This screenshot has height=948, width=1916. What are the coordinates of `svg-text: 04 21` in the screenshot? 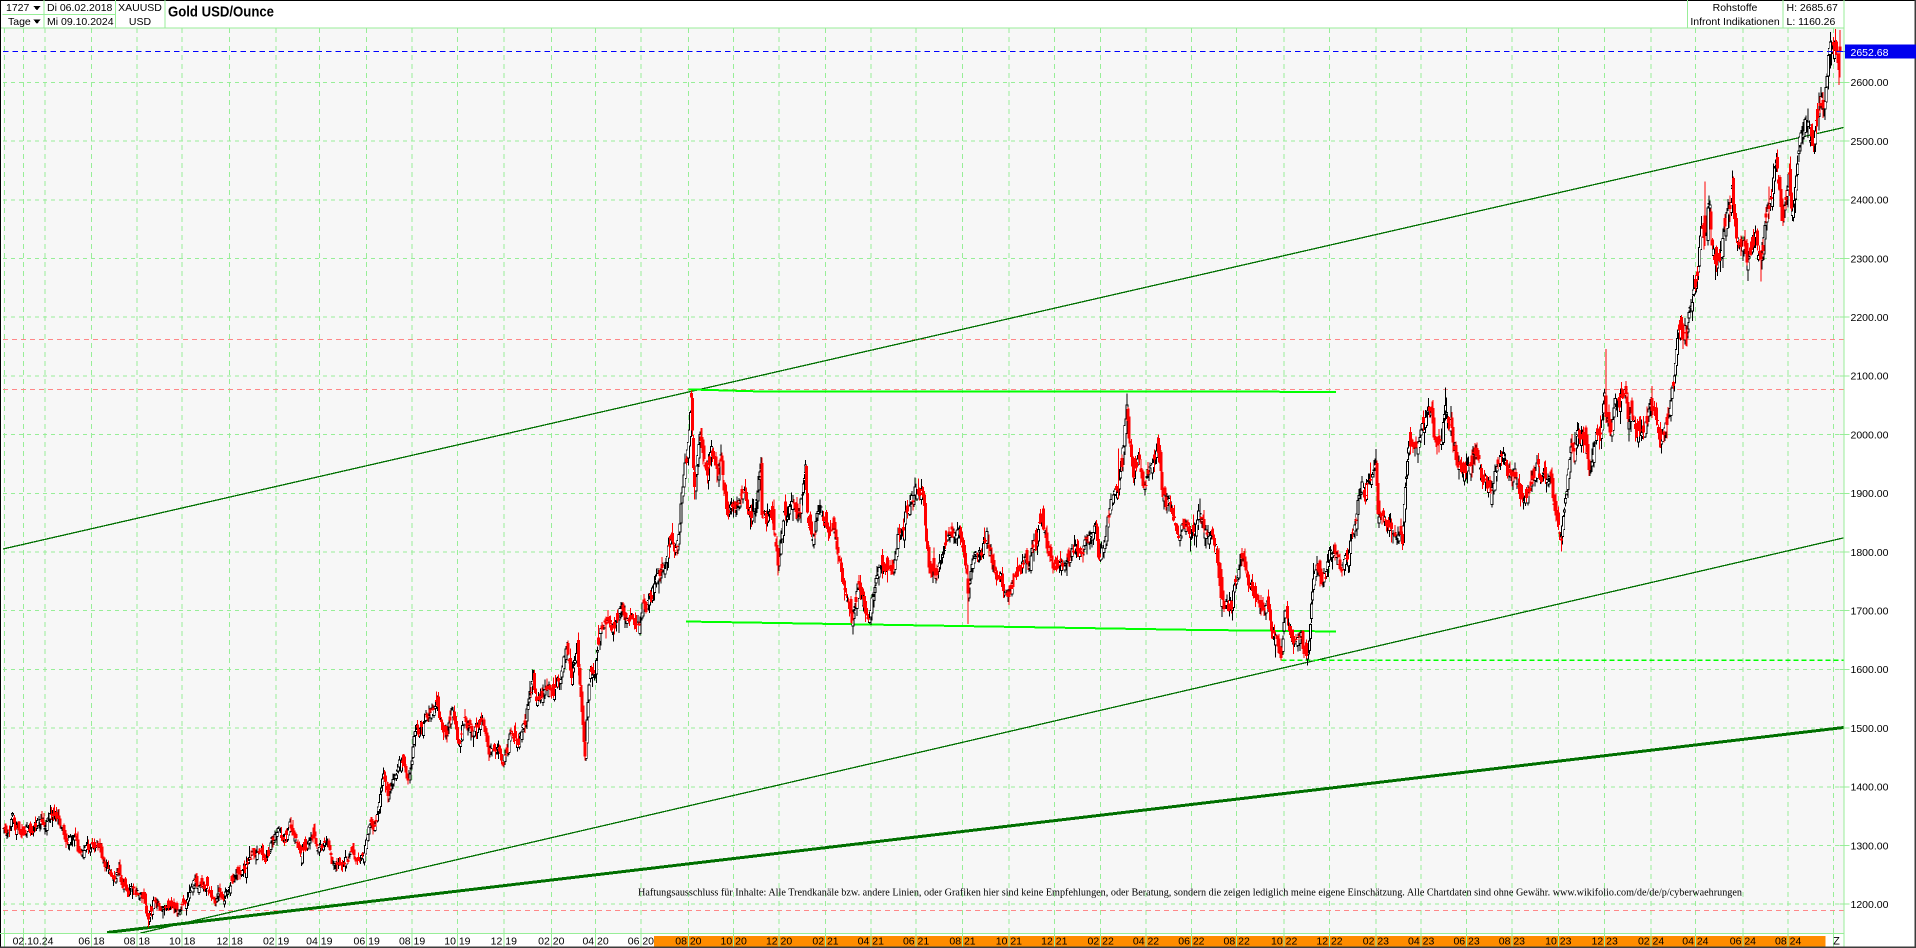 It's located at (871, 942).